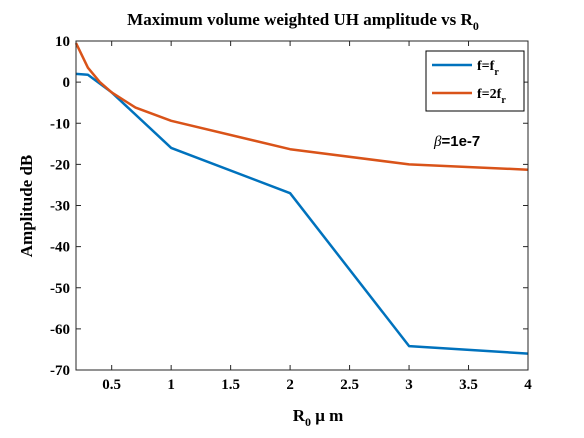  What do you see at coordinates (60, 124) in the screenshot?
I see `y-tick-label: -10` at bounding box center [60, 124].